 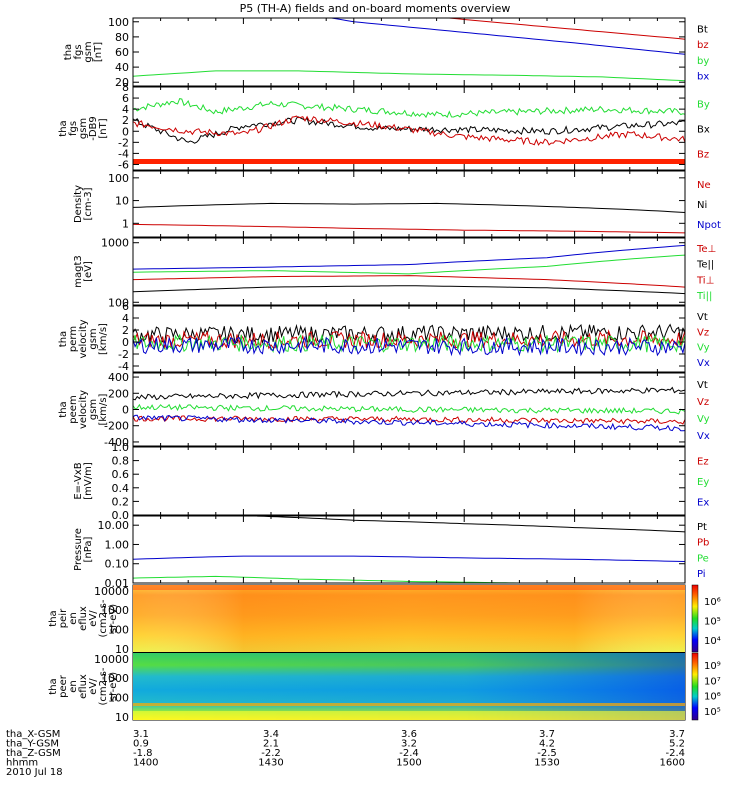 I want to click on fgs_mag-ytick: 20, so click(x=122, y=82).